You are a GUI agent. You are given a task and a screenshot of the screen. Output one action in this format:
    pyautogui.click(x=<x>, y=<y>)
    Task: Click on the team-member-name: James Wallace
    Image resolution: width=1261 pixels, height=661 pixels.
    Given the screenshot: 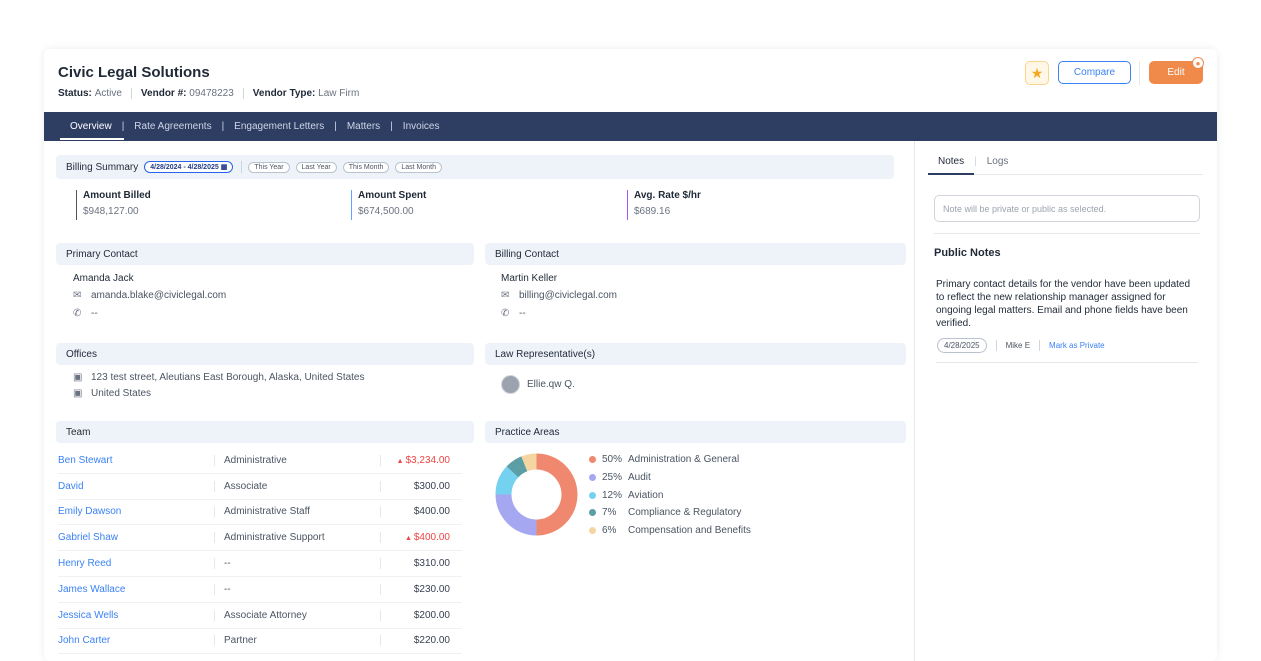 What is the action you would take?
    pyautogui.click(x=92, y=589)
    